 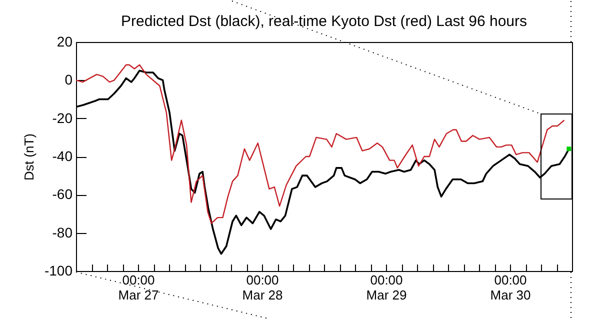 I want to click on y-axis-title: Dst (nT), so click(x=28, y=157).